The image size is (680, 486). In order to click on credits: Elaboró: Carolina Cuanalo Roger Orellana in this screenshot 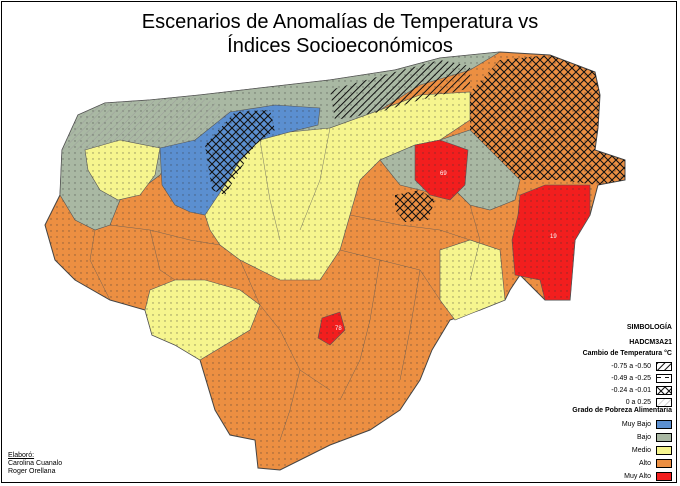, I will do `click(35, 464)`.